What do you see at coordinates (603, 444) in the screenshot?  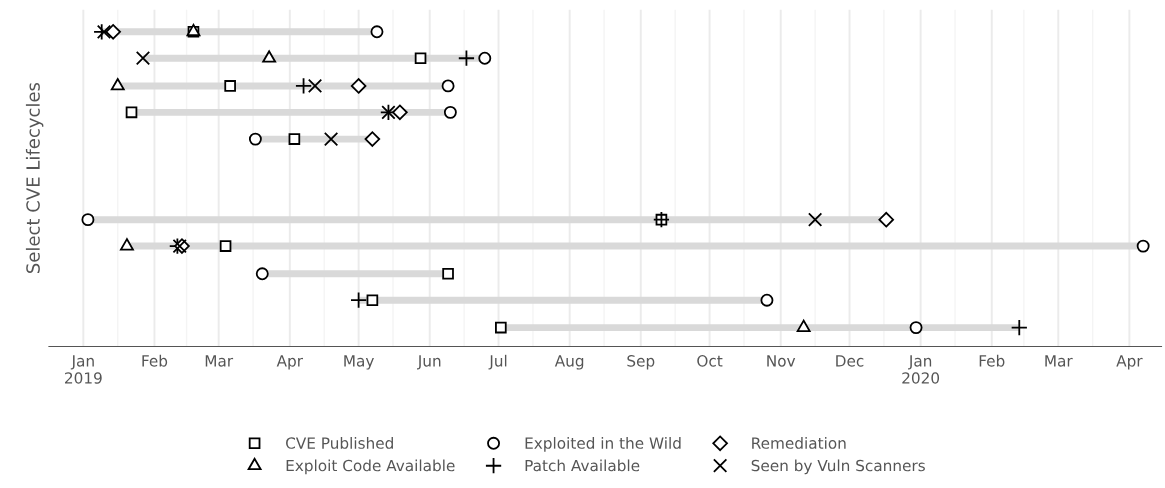 I see `legend-label: Exploited in the Wild` at bounding box center [603, 444].